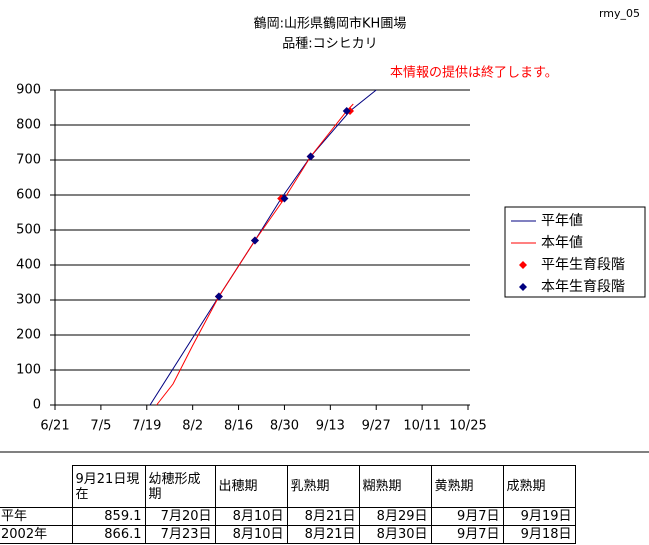 The width and height of the screenshot is (649, 545). Describe the element at coordinates (238, 426) in the screenshot. I see `x-tick-label: 8/16` at that location.